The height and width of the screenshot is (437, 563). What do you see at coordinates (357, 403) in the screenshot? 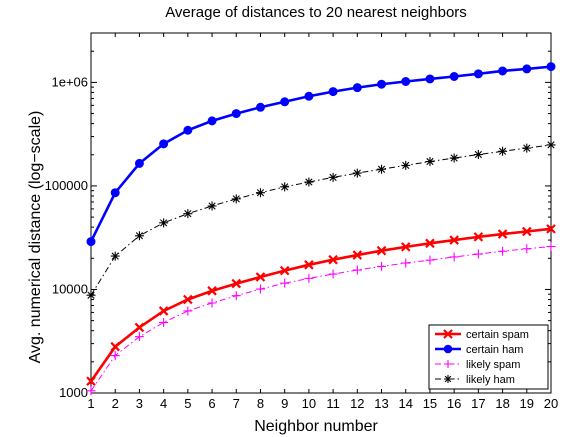
I see `x-tick-label: 12` at bounding box center [357, 403].